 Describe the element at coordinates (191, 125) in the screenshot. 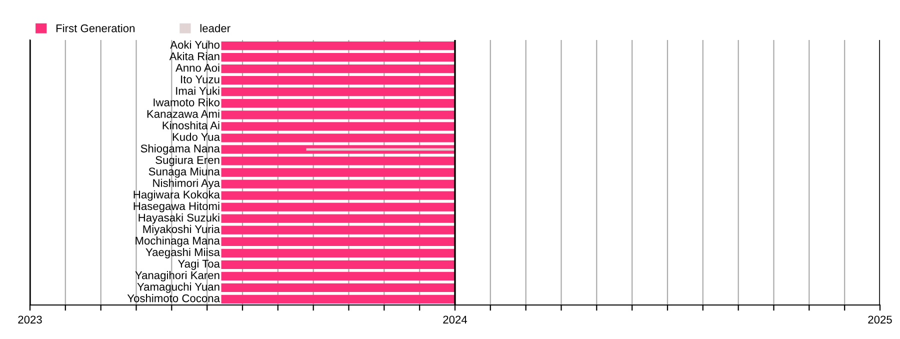

I see `y-tick-label: Kinoshita Ai` at that location.